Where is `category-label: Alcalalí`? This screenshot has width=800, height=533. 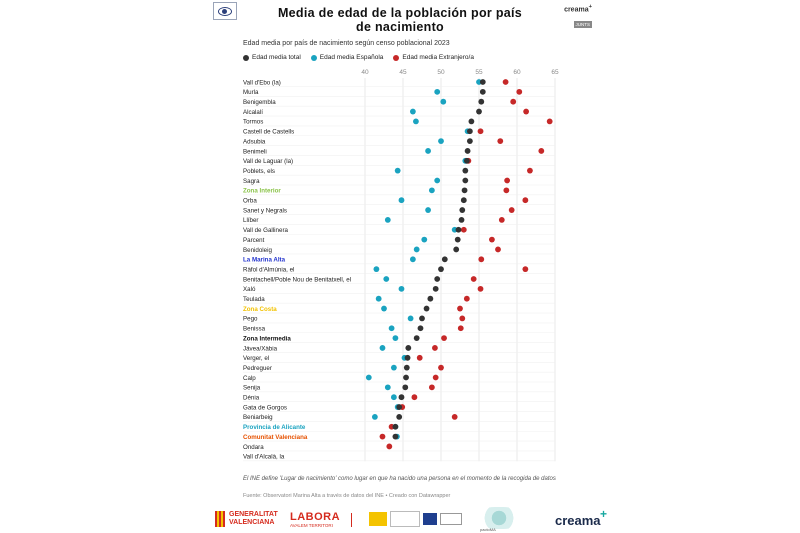
category-label: Alcalalí is located at coordinates (253, 112).